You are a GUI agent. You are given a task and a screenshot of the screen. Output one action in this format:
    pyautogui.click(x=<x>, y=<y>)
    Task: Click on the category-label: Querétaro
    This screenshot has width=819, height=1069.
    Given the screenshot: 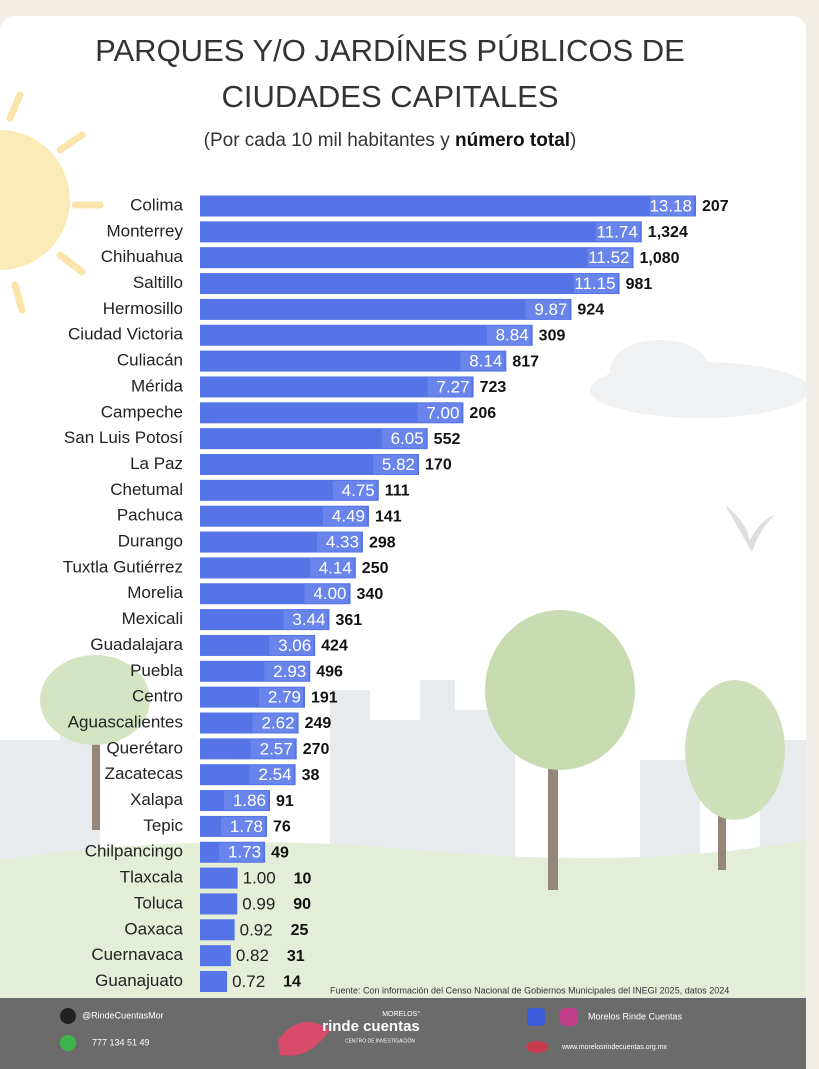 What is the action you would take?
    pyautogui.click(x=144, y=747)
    